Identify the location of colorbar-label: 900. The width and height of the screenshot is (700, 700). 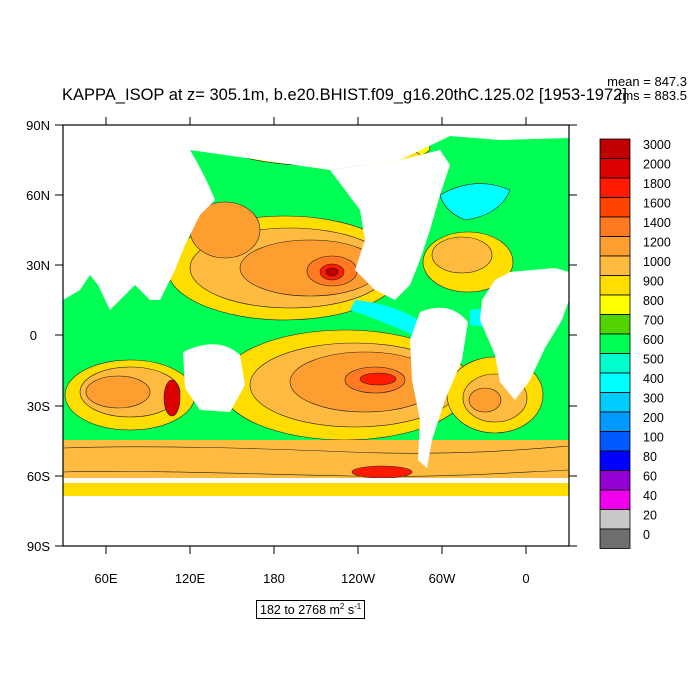
(653, 282).